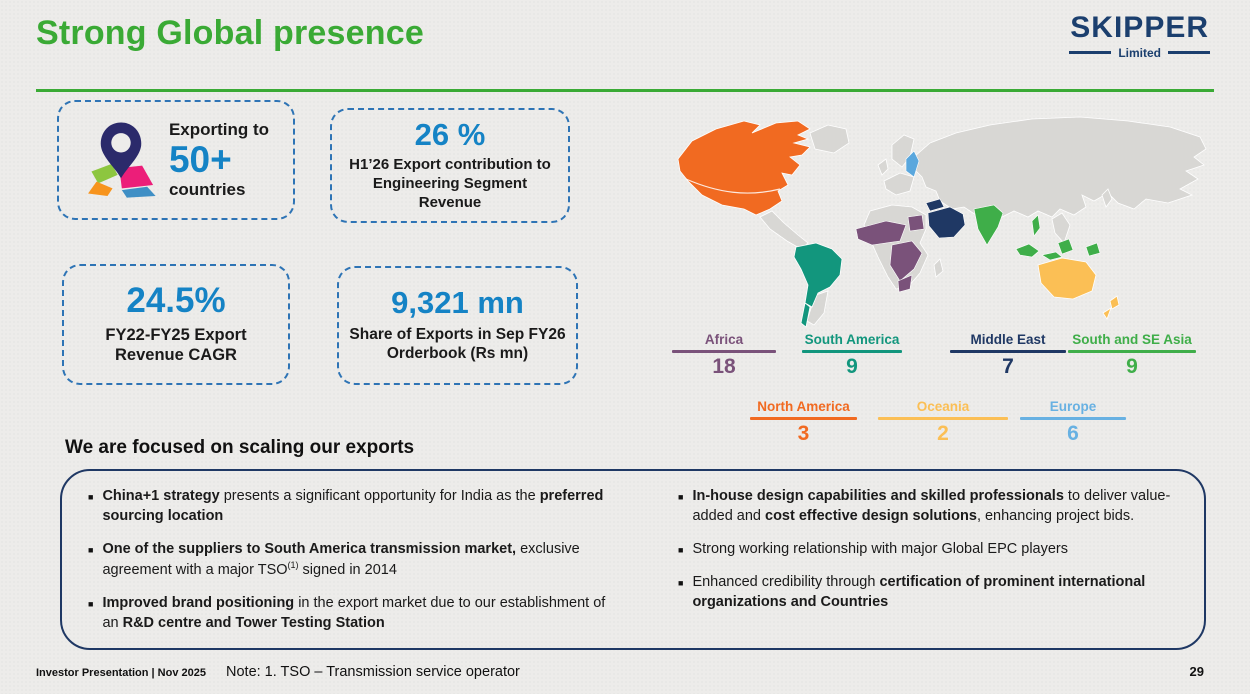 The image size is (1250, 694). I want to click on region-label: North America, so click(803, 406).